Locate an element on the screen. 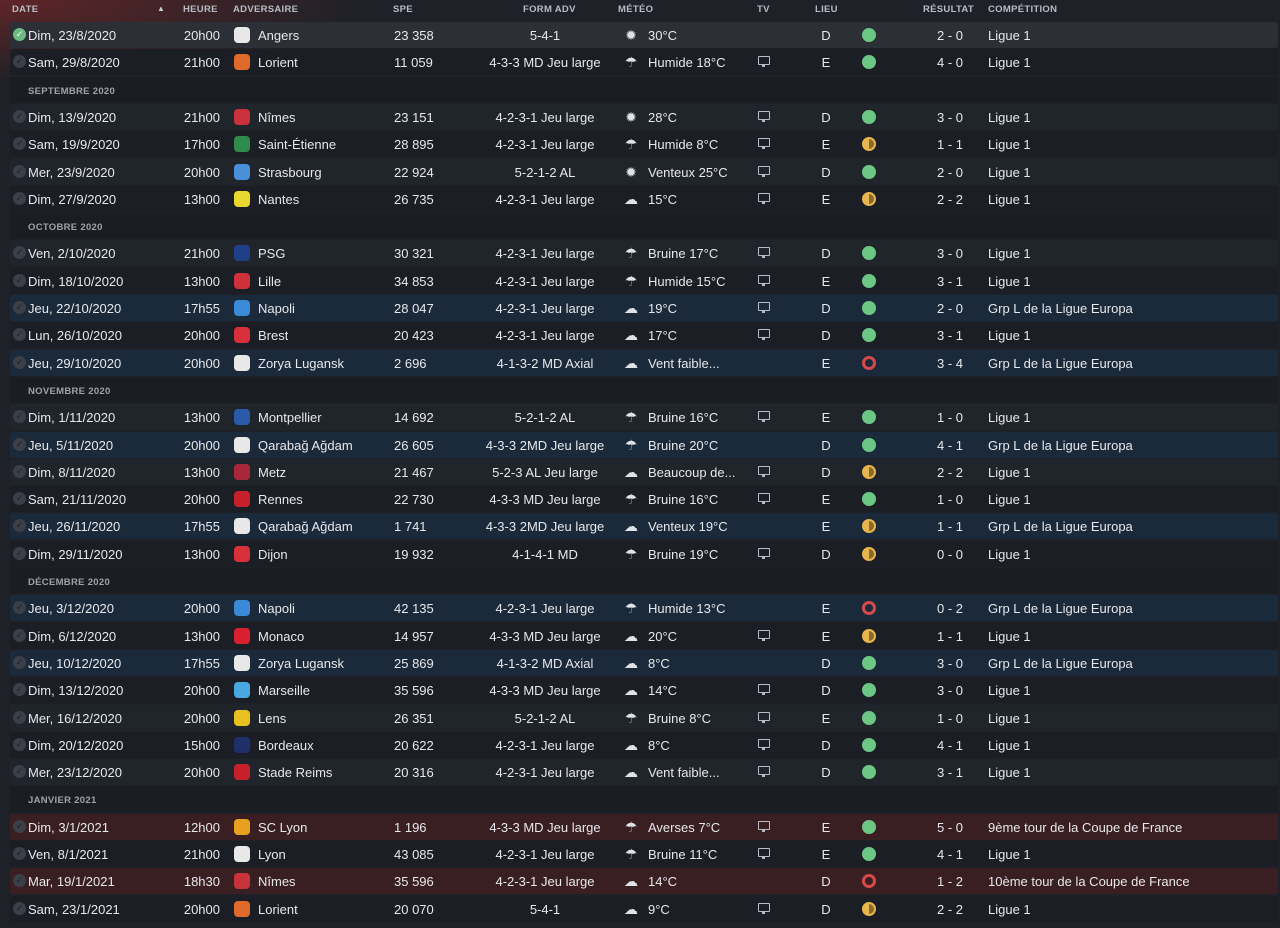  opponent-name: Rennes is located at coordinates (280, 499).